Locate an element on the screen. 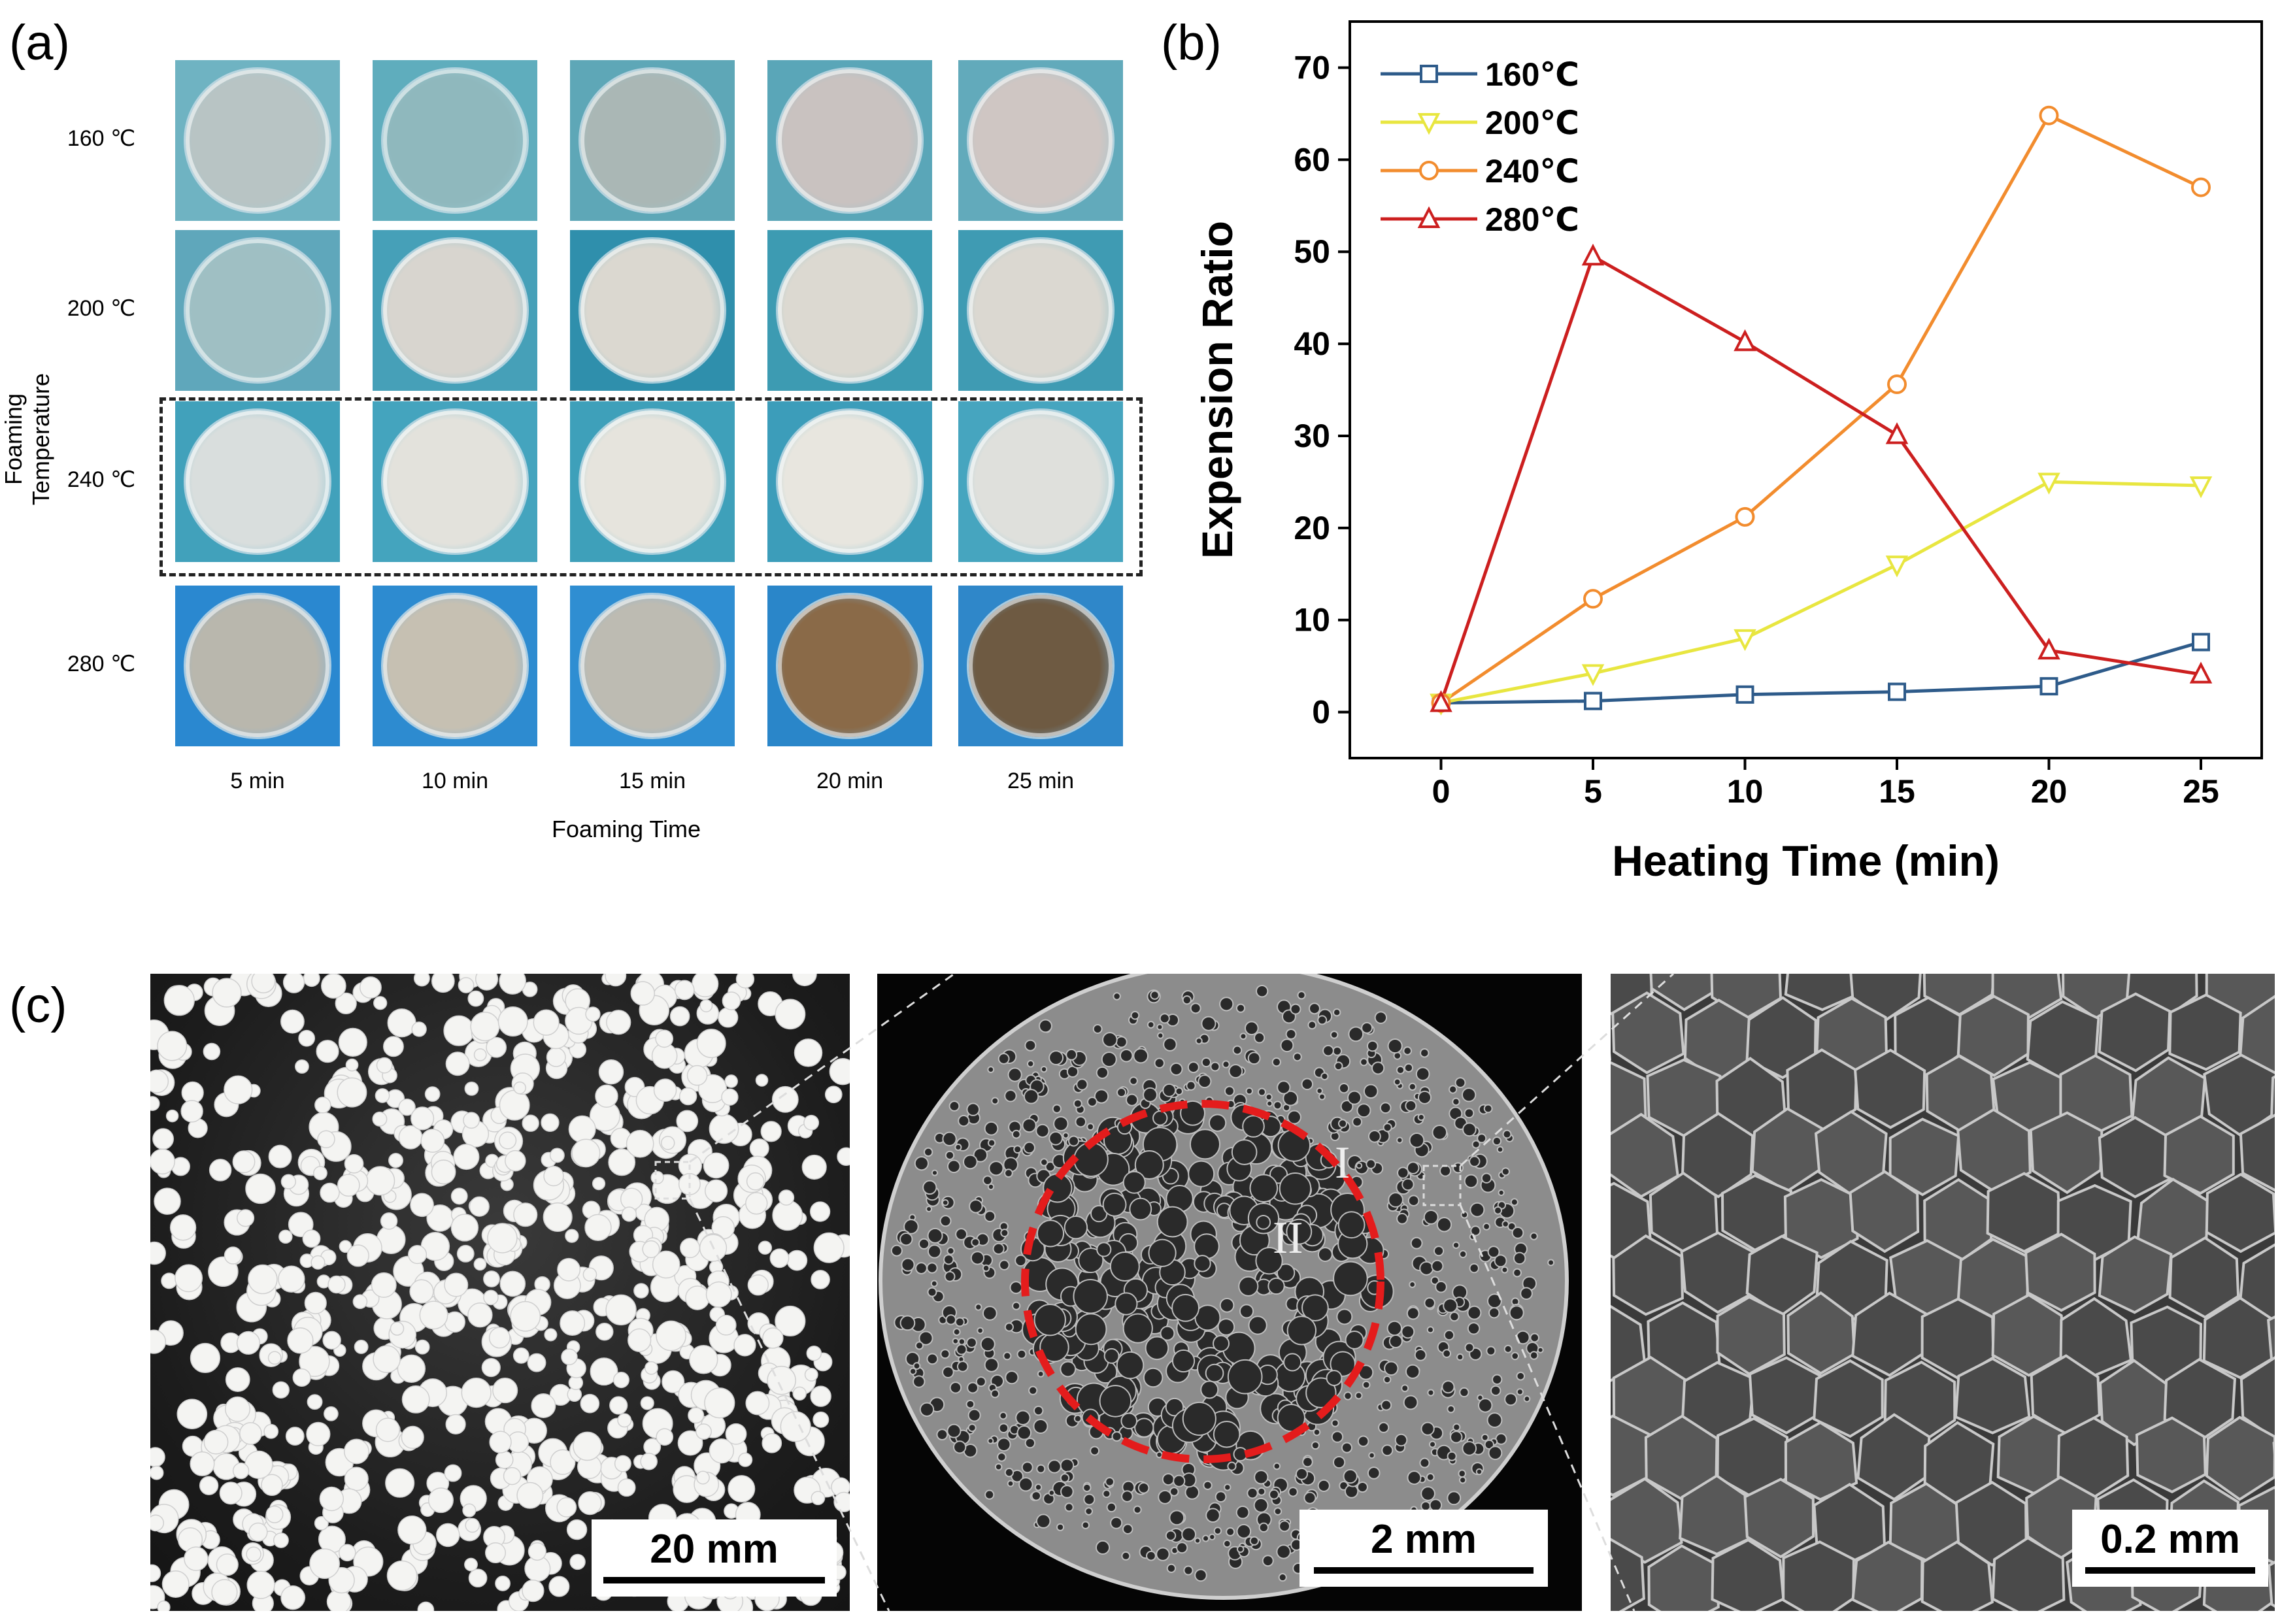  dish-photo-r0-c3 is located at coordinates (850, 140).